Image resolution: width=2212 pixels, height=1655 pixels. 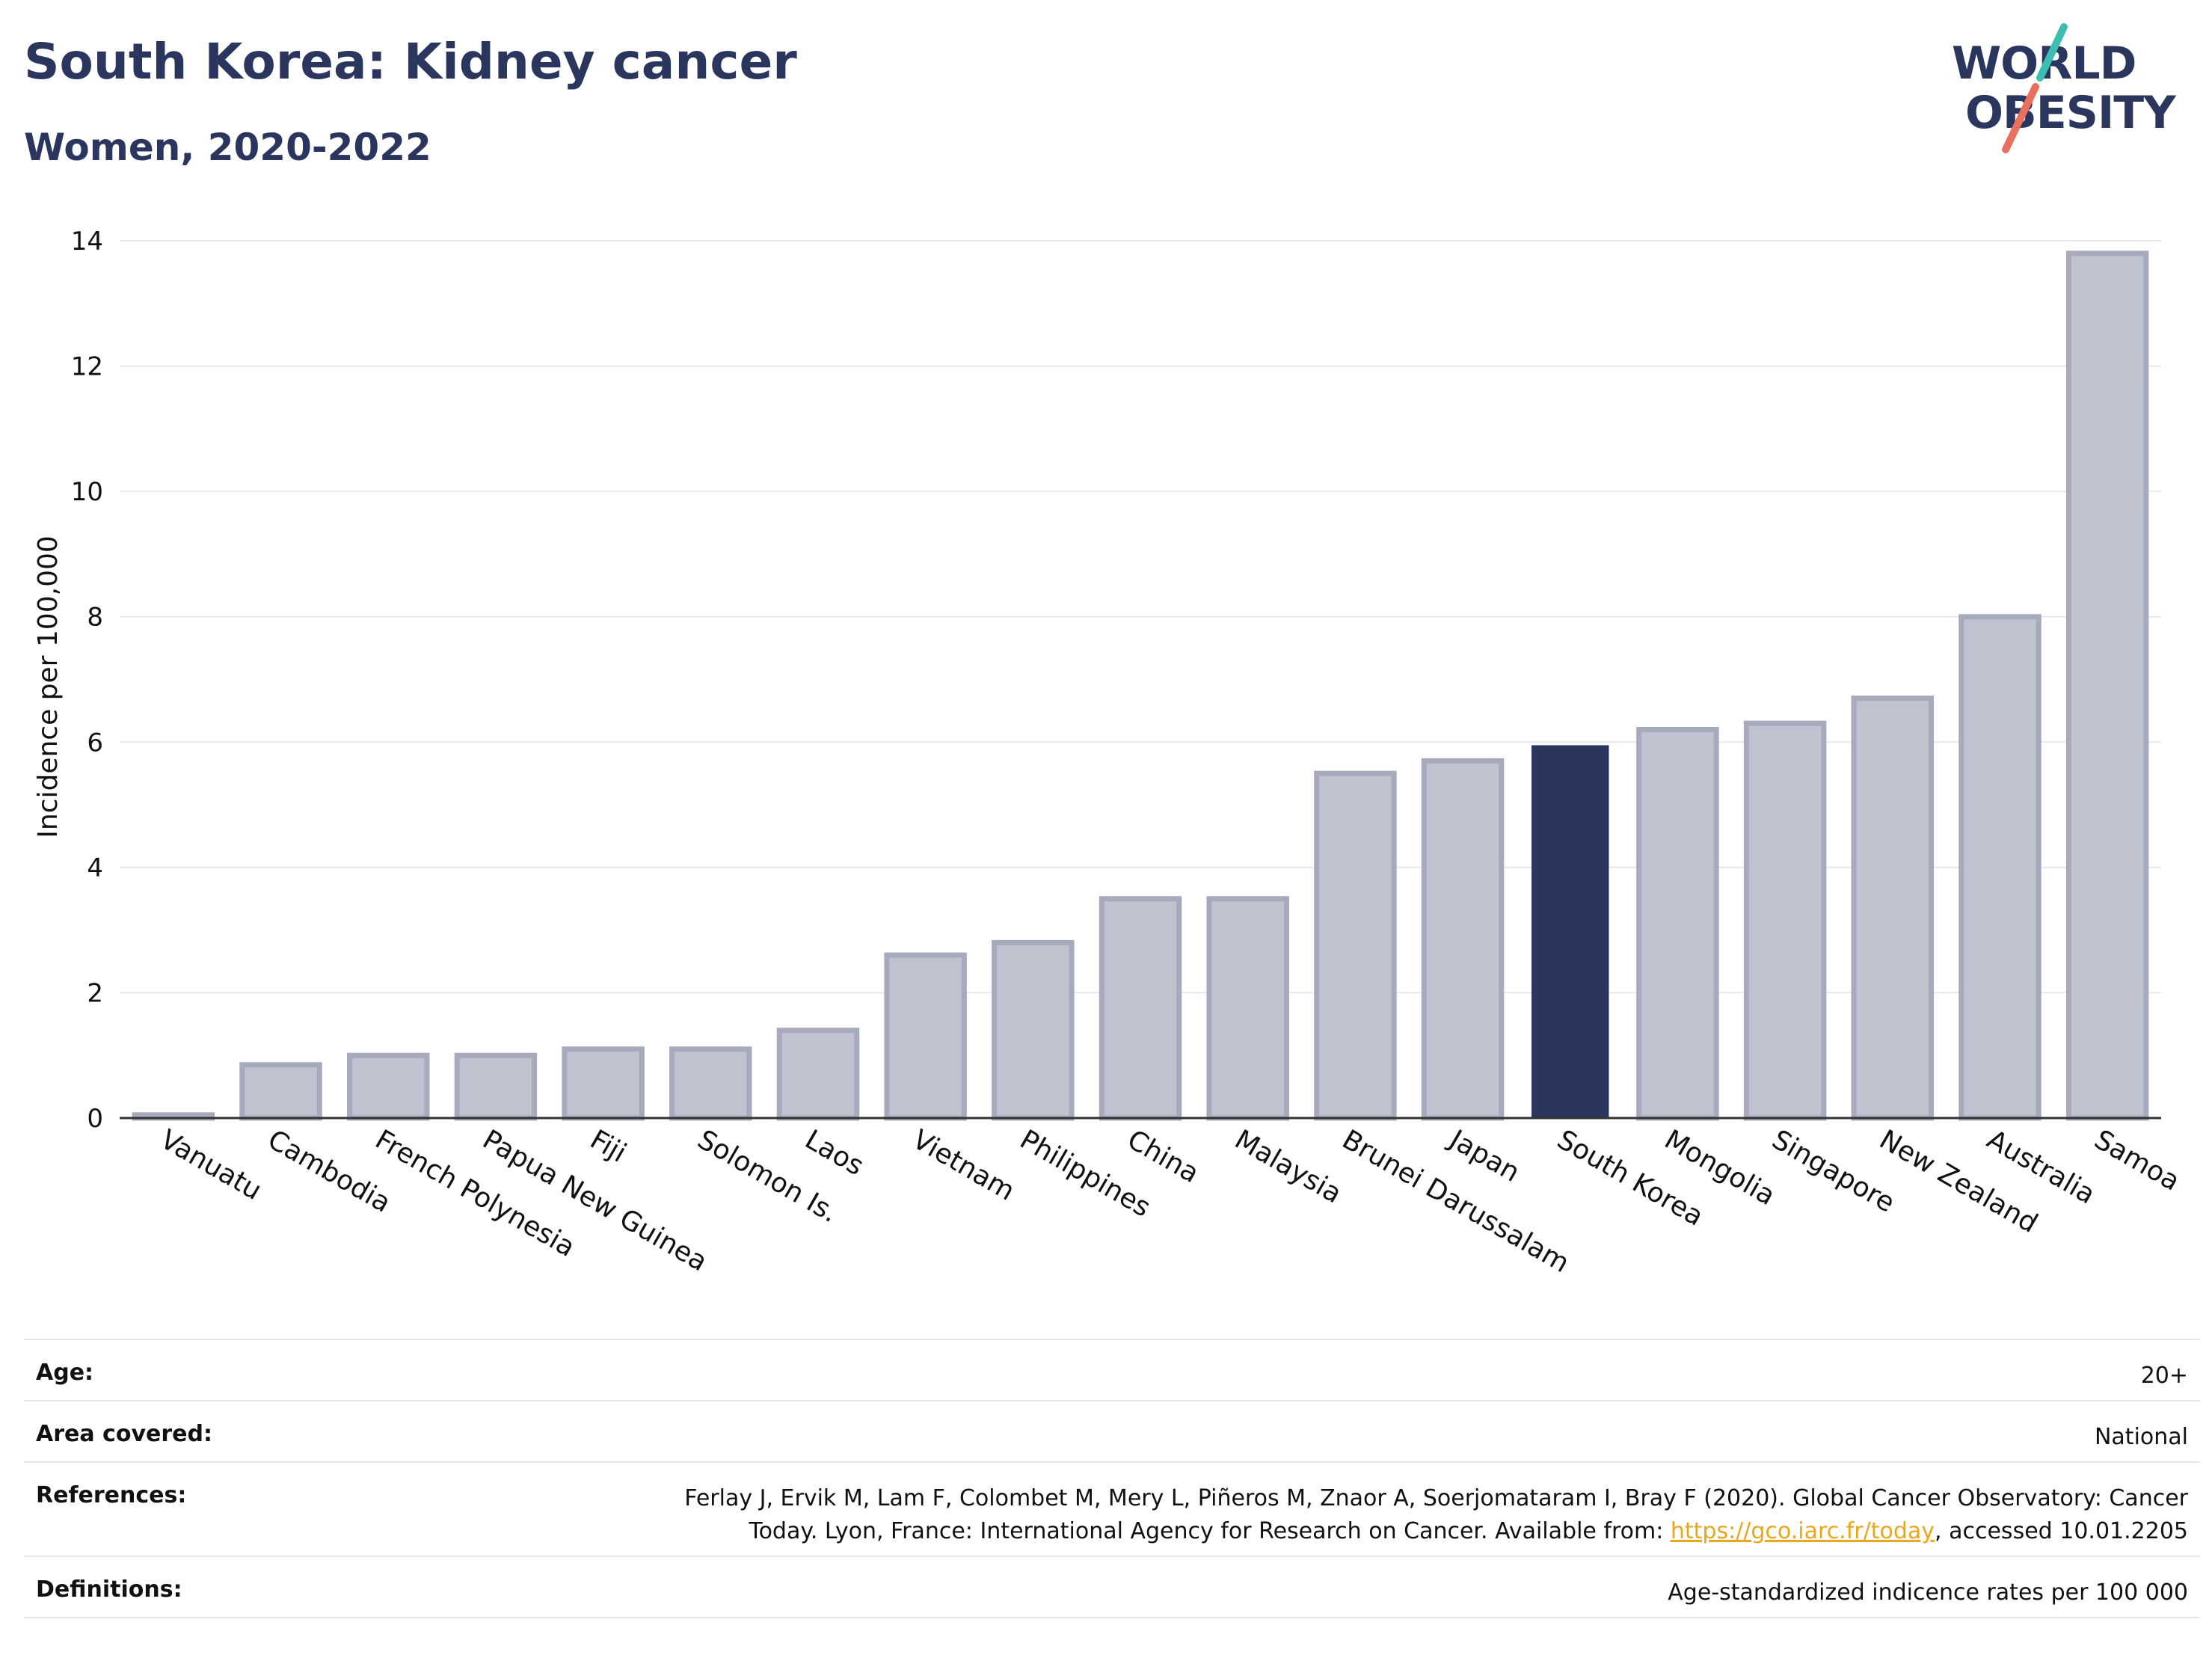 I want to click on y-tick-label: 10, so click(x=87, y=492).